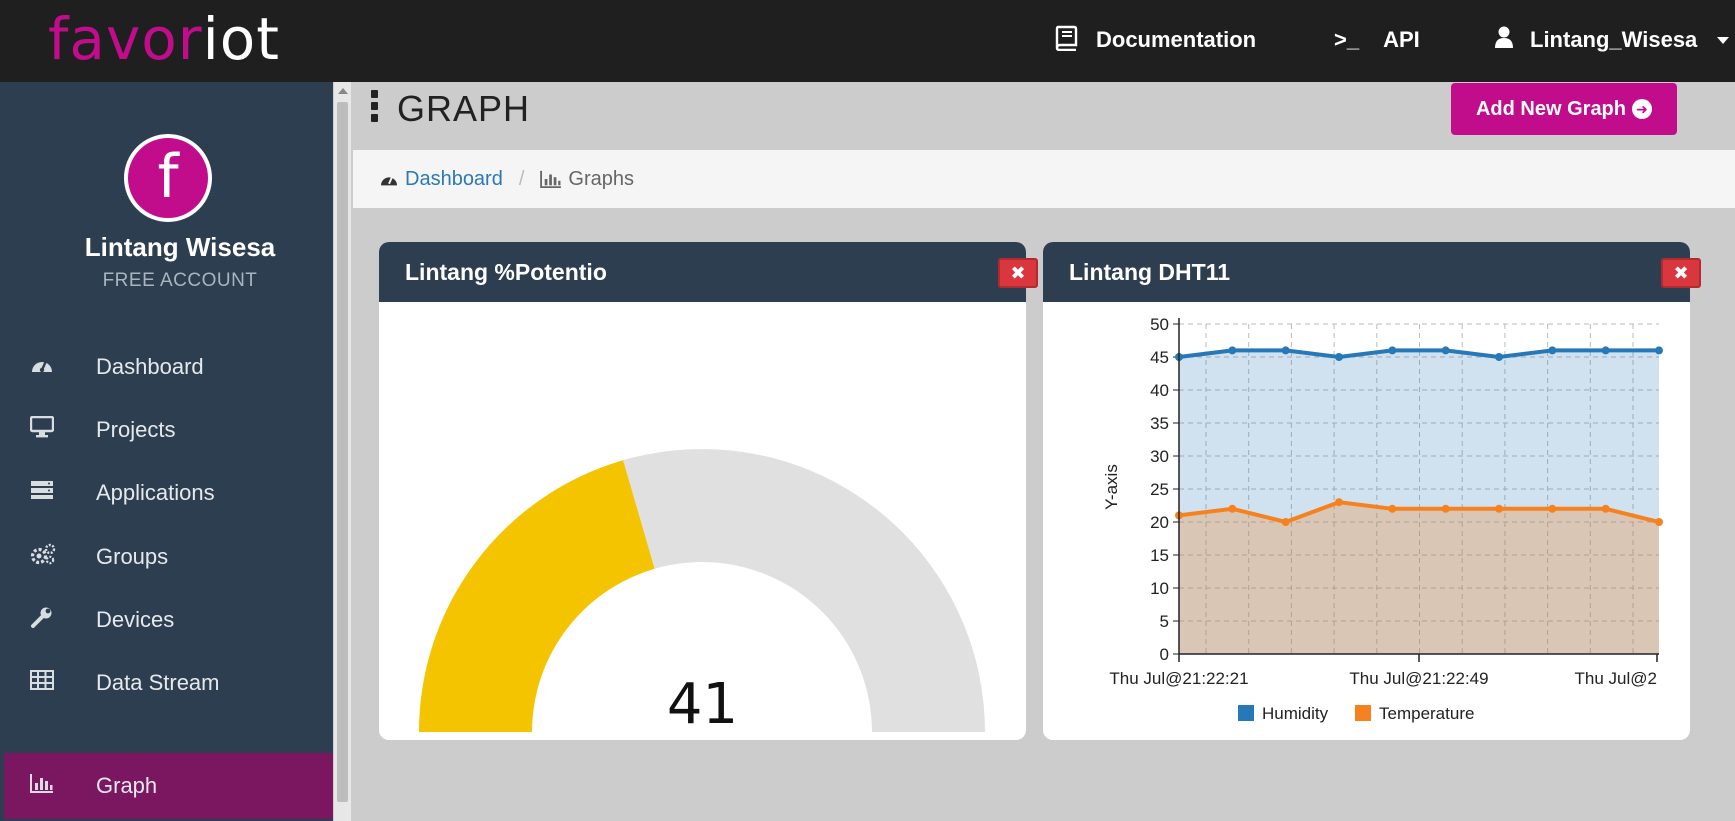  I want to click on y-tick-label: 20, so click(1159, 522).